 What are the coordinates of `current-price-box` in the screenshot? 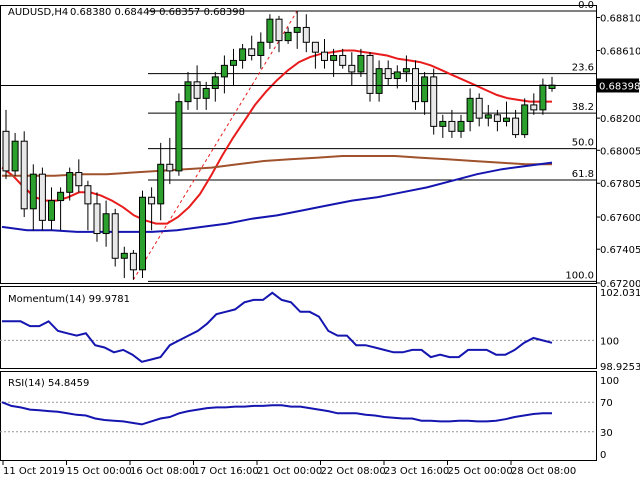 It's located at (618, 85).